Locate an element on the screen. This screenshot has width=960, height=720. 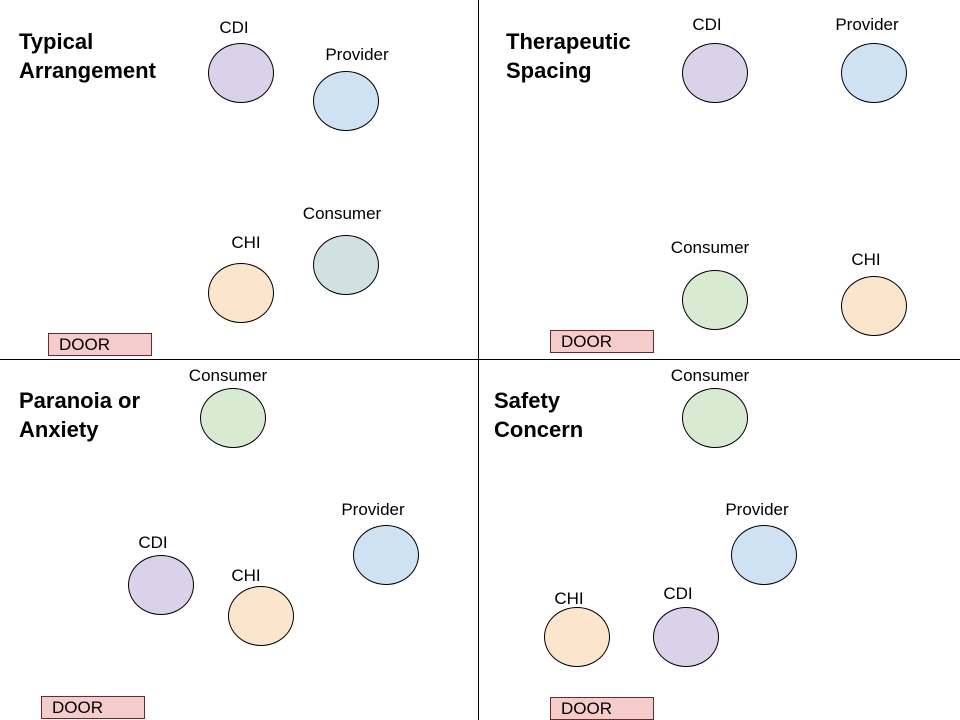
q4-consumer-label: Consumer is located at coordinates (710, 375).